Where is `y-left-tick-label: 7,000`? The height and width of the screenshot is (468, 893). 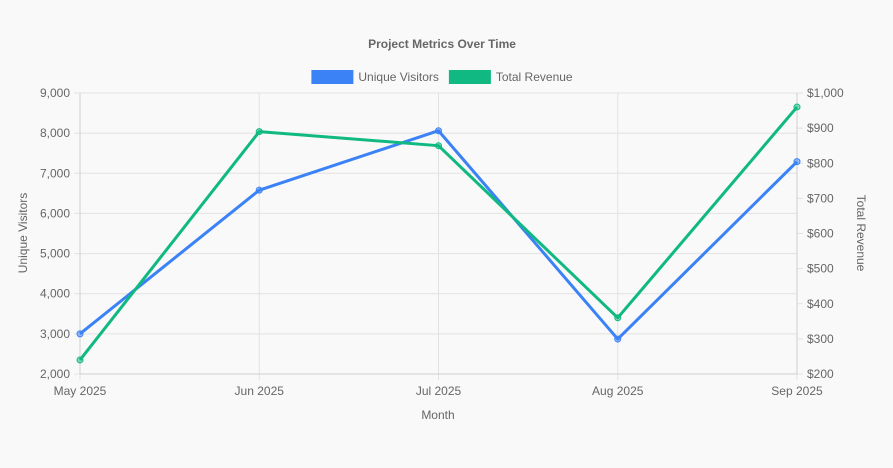
y-left-tick-label: 7,000 is located at coordinates (55, 173).